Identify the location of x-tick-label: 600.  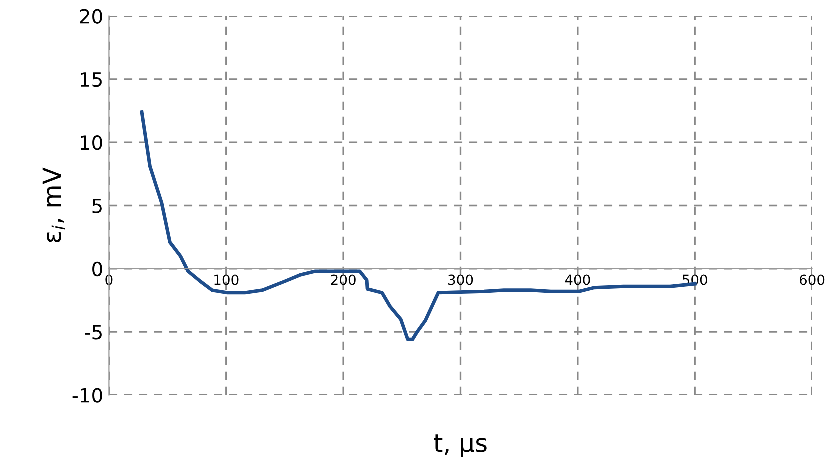
(812, 280).